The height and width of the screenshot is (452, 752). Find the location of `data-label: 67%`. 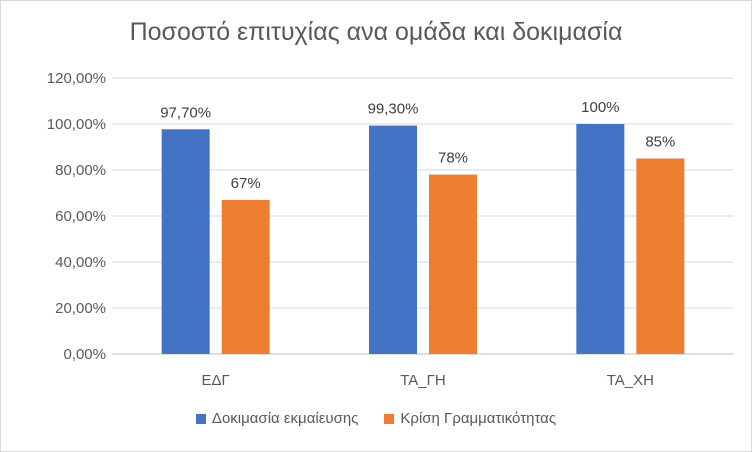

data-label: 67% is located at coordinates (246, 183).